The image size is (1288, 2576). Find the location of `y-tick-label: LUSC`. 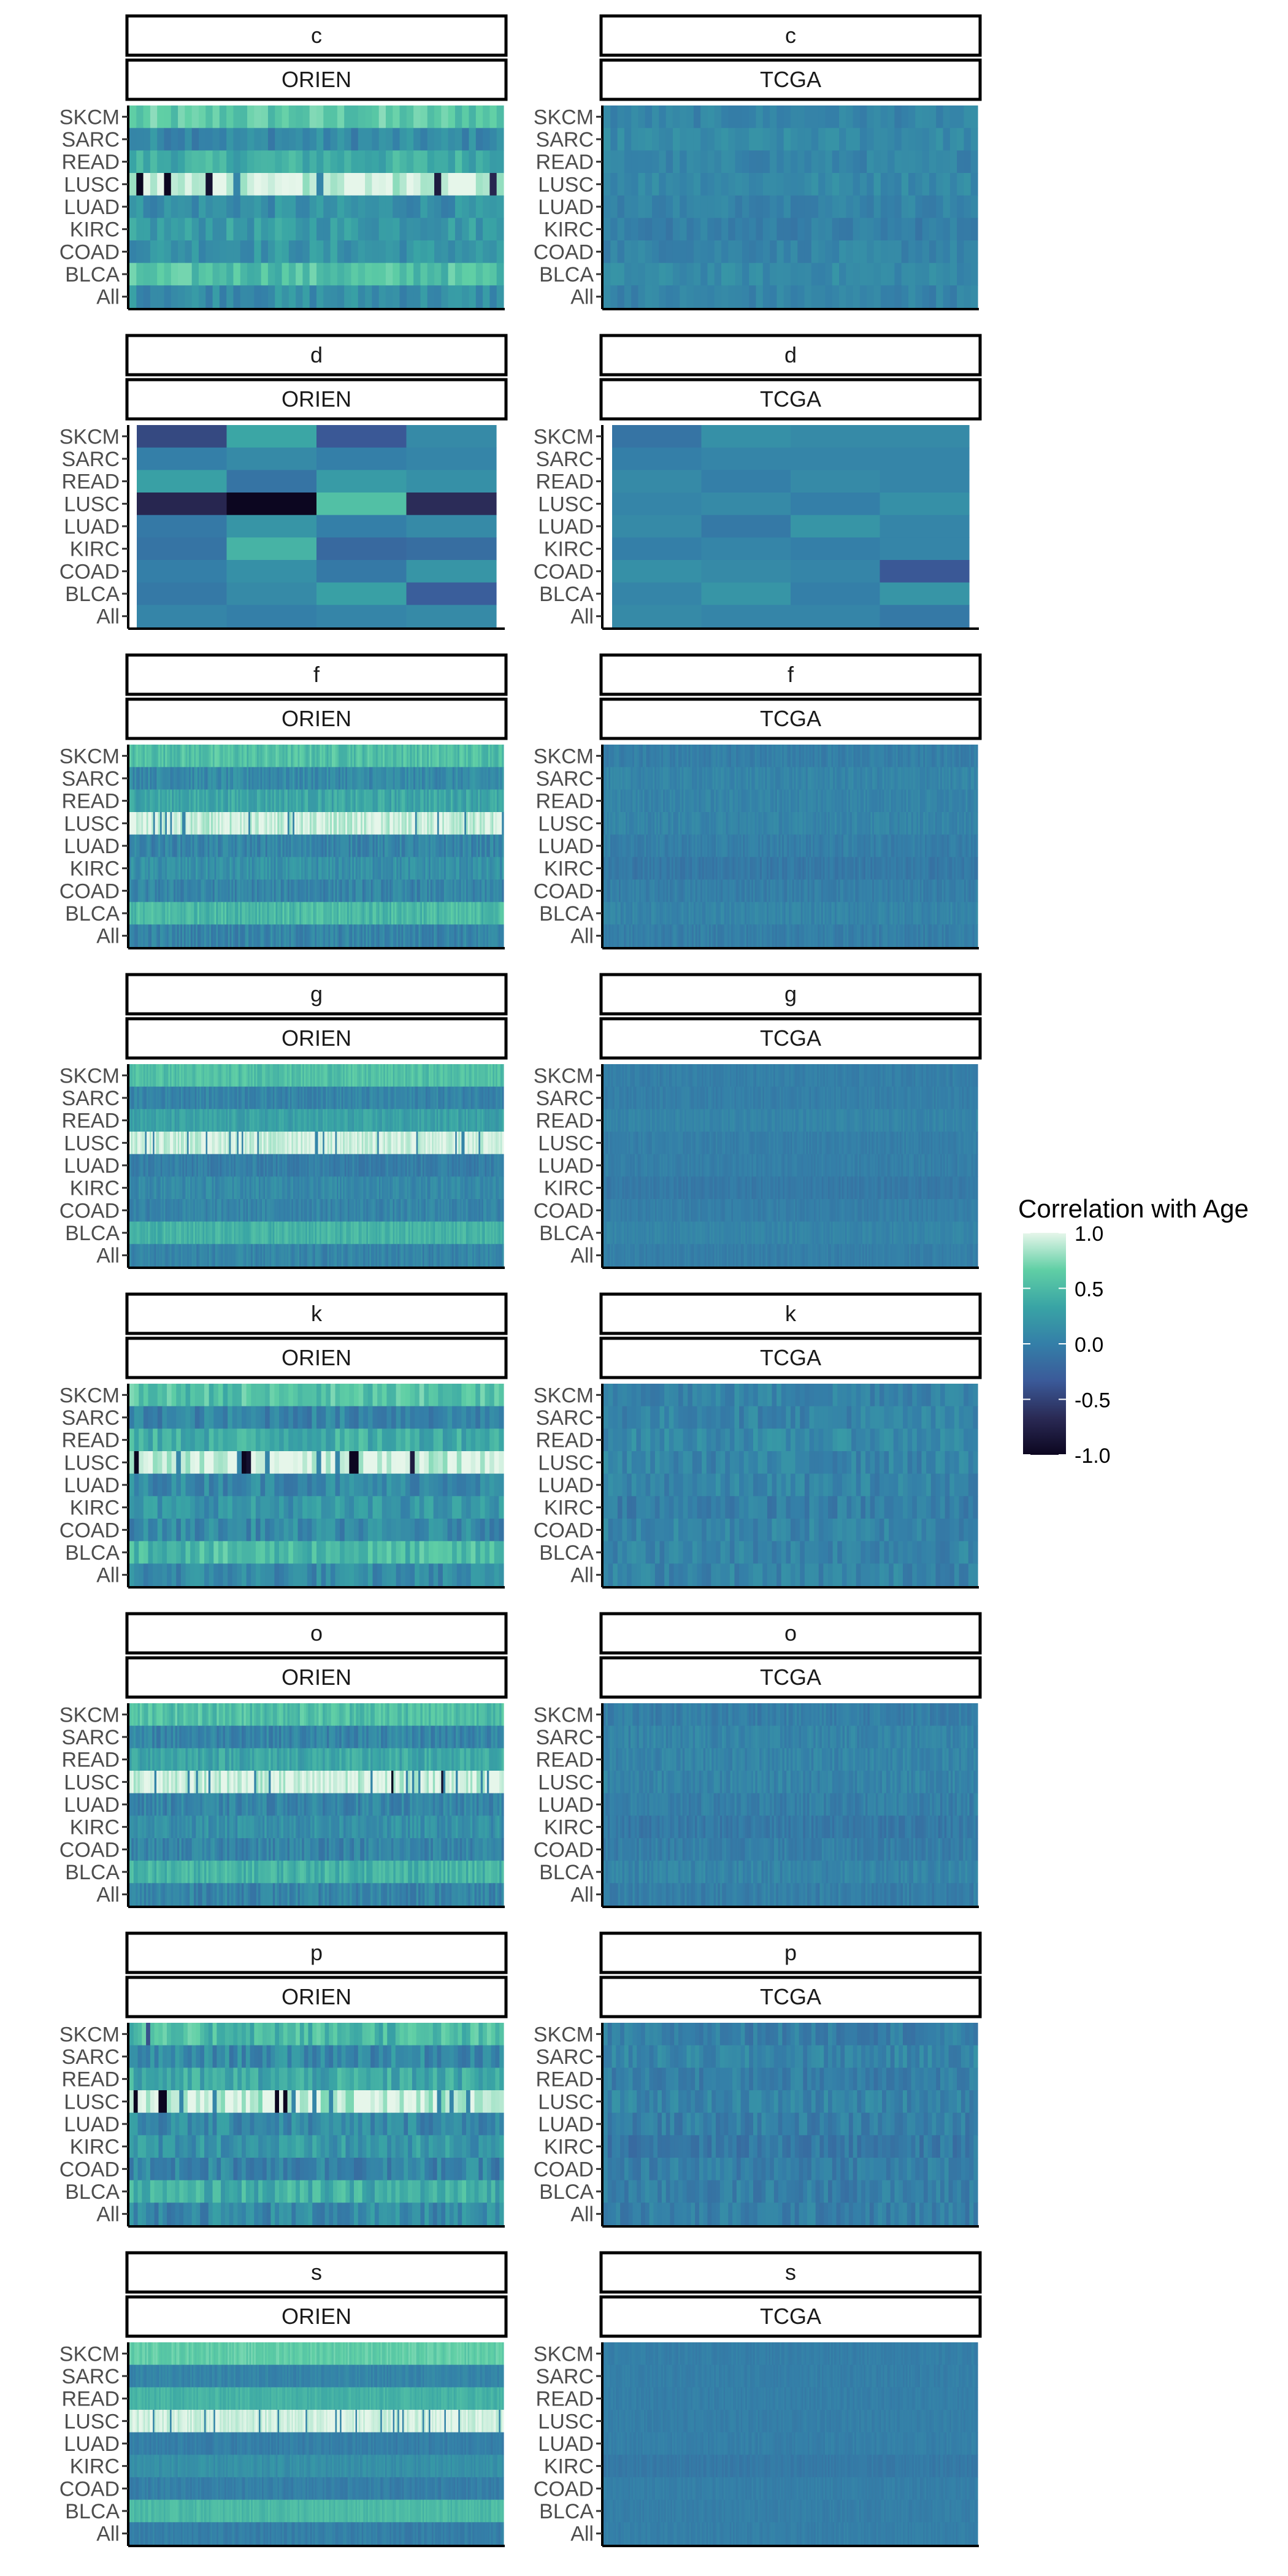

y-tick-label: LUSC is located at coordinates (92, 184).